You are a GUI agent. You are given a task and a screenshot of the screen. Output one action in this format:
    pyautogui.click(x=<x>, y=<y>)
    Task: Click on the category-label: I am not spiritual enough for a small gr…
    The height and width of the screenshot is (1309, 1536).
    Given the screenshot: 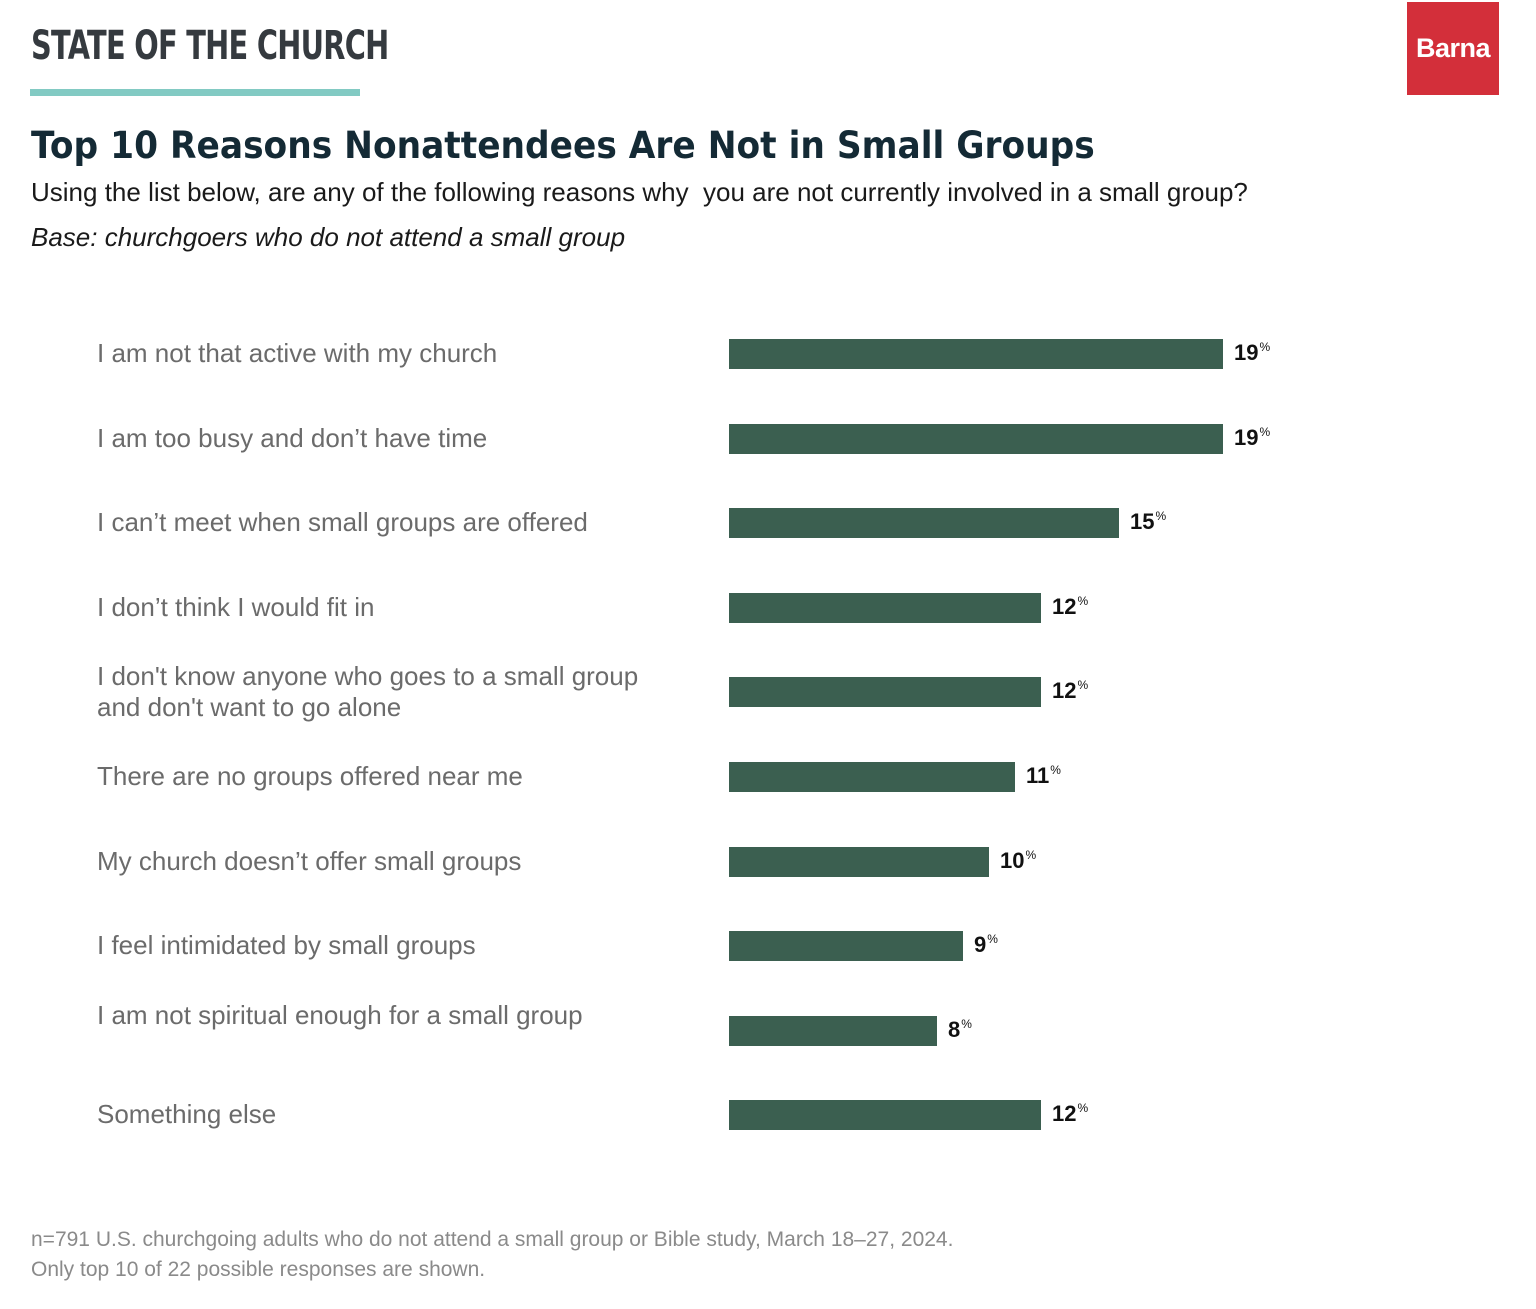 What is the action you would take?
    pyautogui.click(x=340, y=1014)
    